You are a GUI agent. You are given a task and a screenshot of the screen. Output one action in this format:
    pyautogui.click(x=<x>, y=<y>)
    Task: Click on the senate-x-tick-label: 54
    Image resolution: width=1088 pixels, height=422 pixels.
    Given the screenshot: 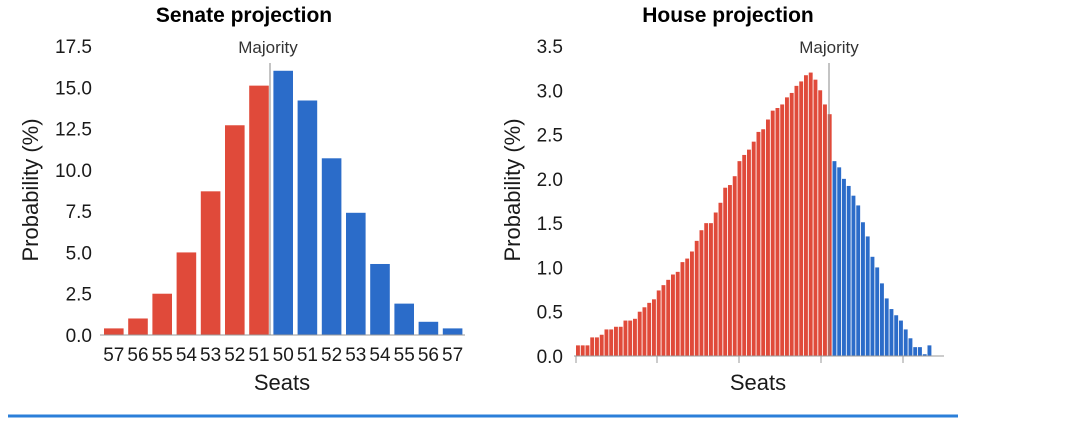 What is the action you would take?
    pyautogui.click(x=187, y=355)
    